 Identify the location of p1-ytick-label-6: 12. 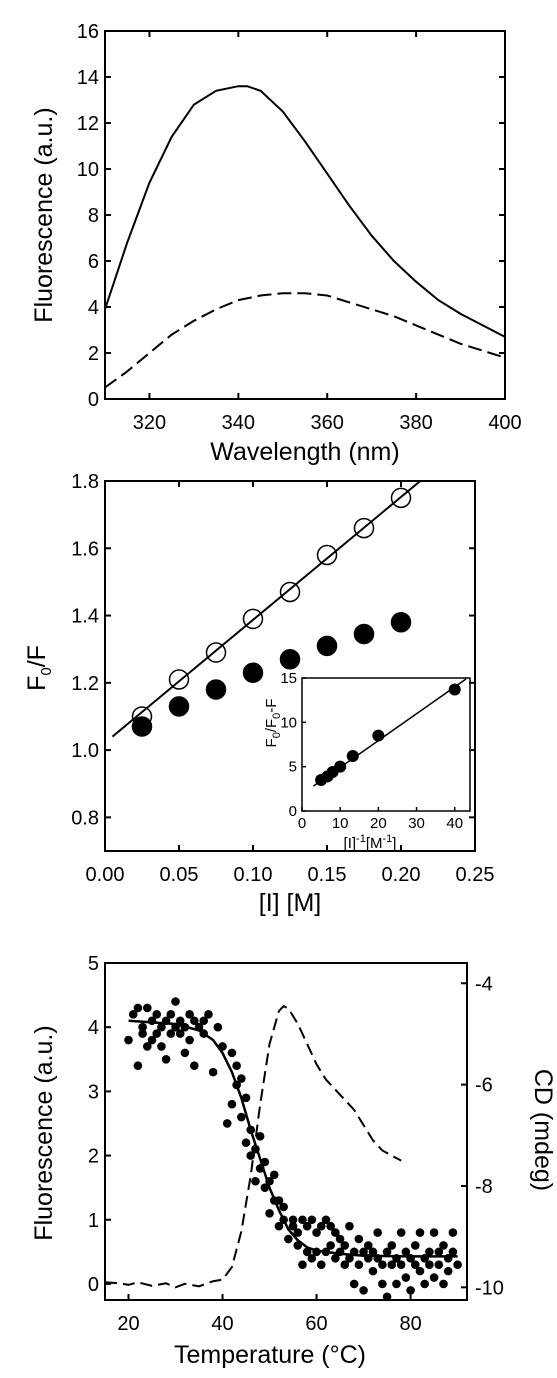
(88, 124).